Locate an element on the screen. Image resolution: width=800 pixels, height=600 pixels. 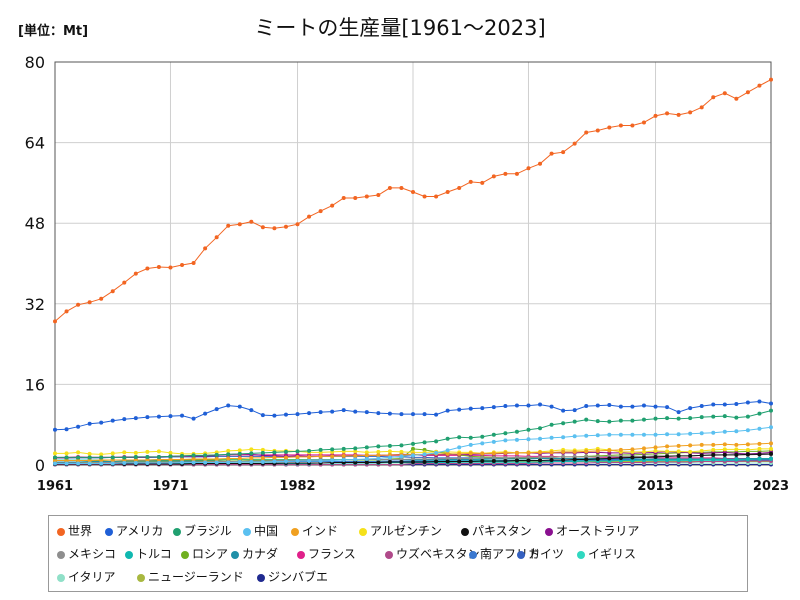
legend-item: 南アフリカ is located at coordinates (504, 553).